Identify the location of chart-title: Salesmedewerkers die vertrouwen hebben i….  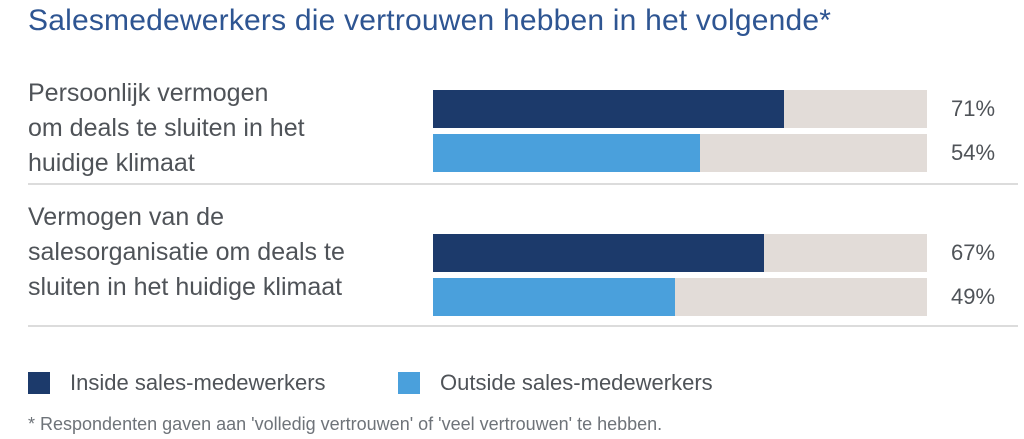
(430, 20).